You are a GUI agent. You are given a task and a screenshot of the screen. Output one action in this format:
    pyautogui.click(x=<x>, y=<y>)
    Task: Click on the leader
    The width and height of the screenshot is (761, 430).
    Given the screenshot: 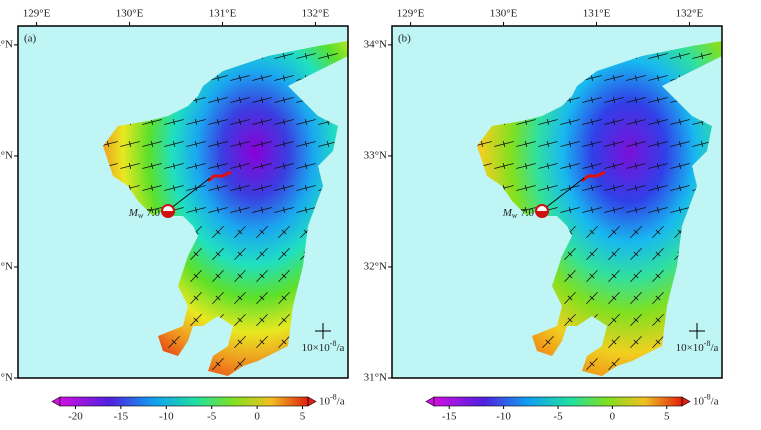 What is the action you would take?
    pyautogui.click(x=564, y=193)
    